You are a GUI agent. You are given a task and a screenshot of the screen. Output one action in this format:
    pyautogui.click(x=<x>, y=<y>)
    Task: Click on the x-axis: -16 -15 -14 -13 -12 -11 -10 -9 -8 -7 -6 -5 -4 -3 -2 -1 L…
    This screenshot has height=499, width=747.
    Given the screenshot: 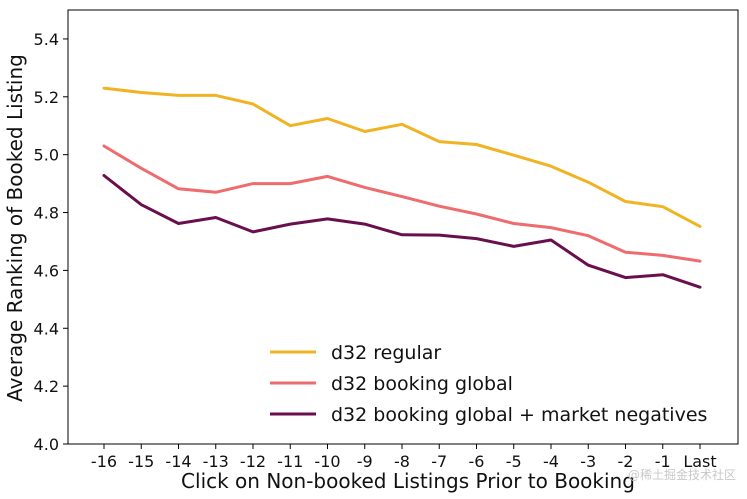 What is the action you would take?
    pyautogui.click(x=404, y=457)
    